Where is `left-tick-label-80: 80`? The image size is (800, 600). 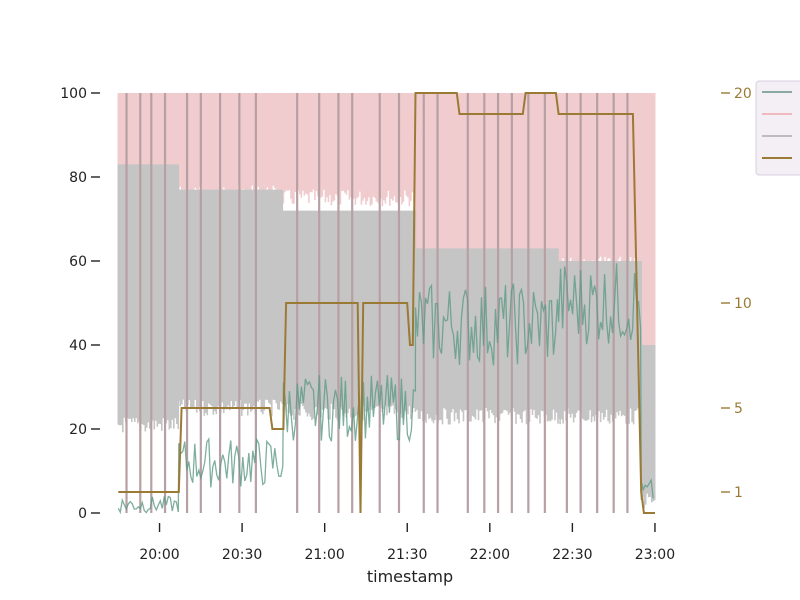
left-tick-label-80: 80 is located at coordinates (78, 178).